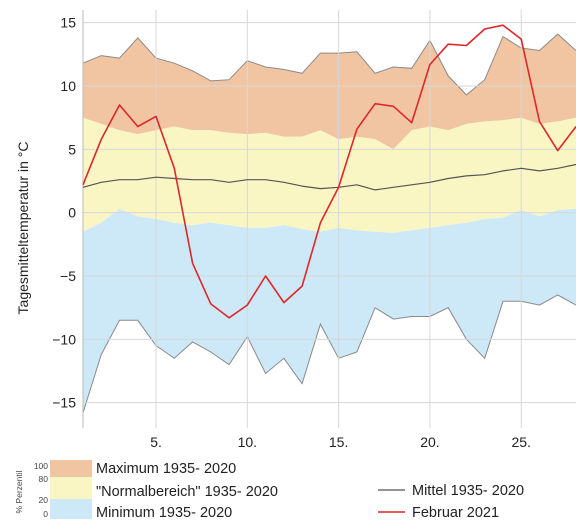  What do you see at coordinates (19, 491) in the screenshot?
I see `percentile-axis-label: % Perzentil` at bounding box center [19, 491].